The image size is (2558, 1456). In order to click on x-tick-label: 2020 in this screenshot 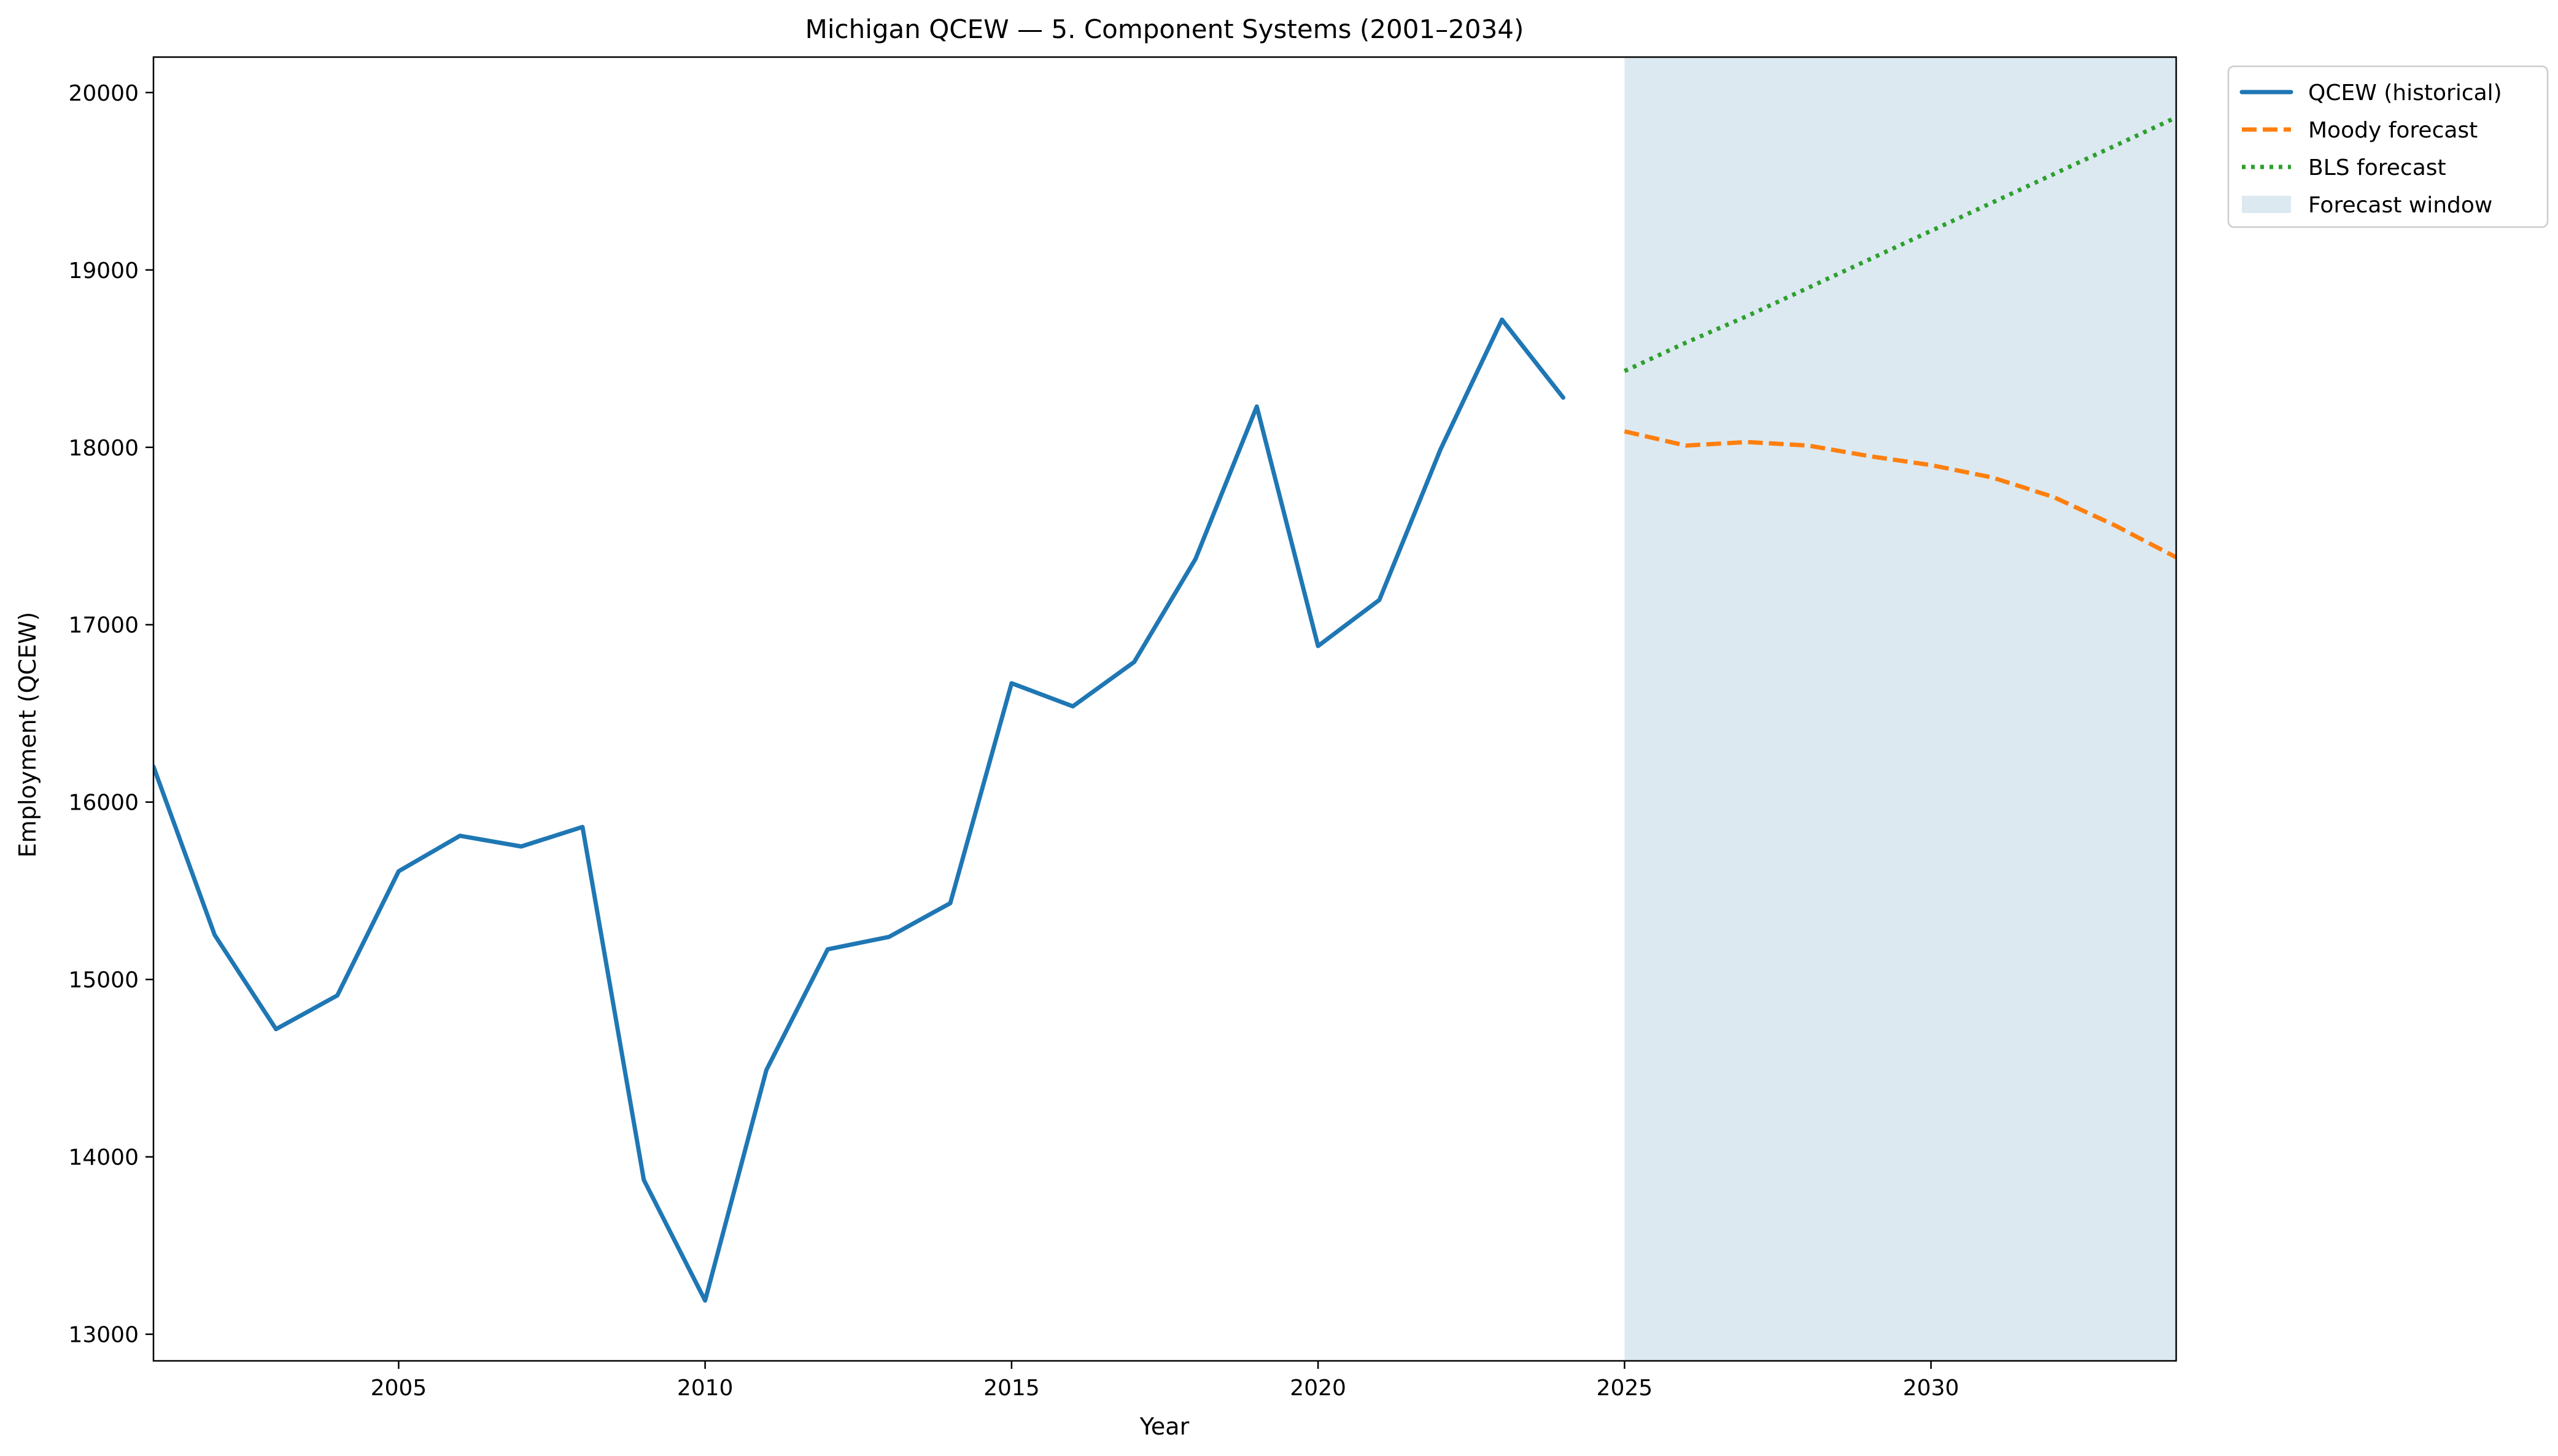, I will do `click(1318, 1388)`.